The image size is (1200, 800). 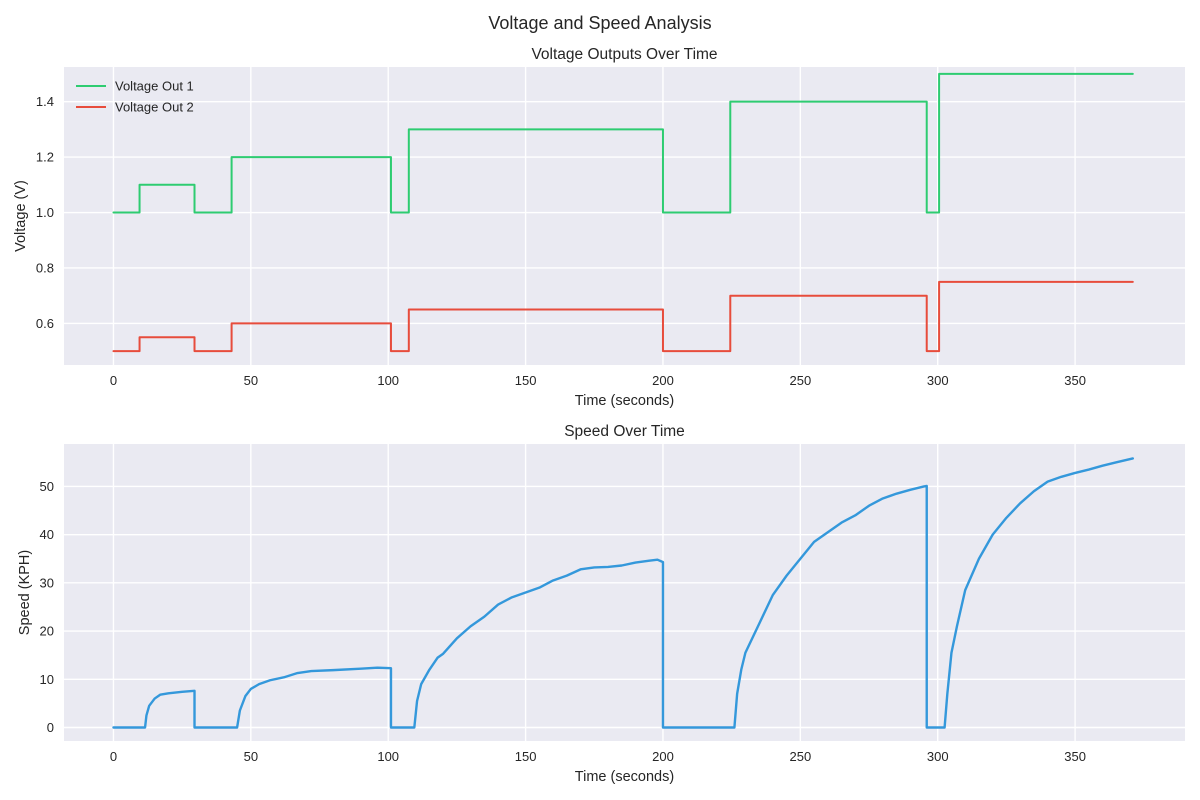 I want to click on y-tick-label: 1.4, so click(x=45, y=101).